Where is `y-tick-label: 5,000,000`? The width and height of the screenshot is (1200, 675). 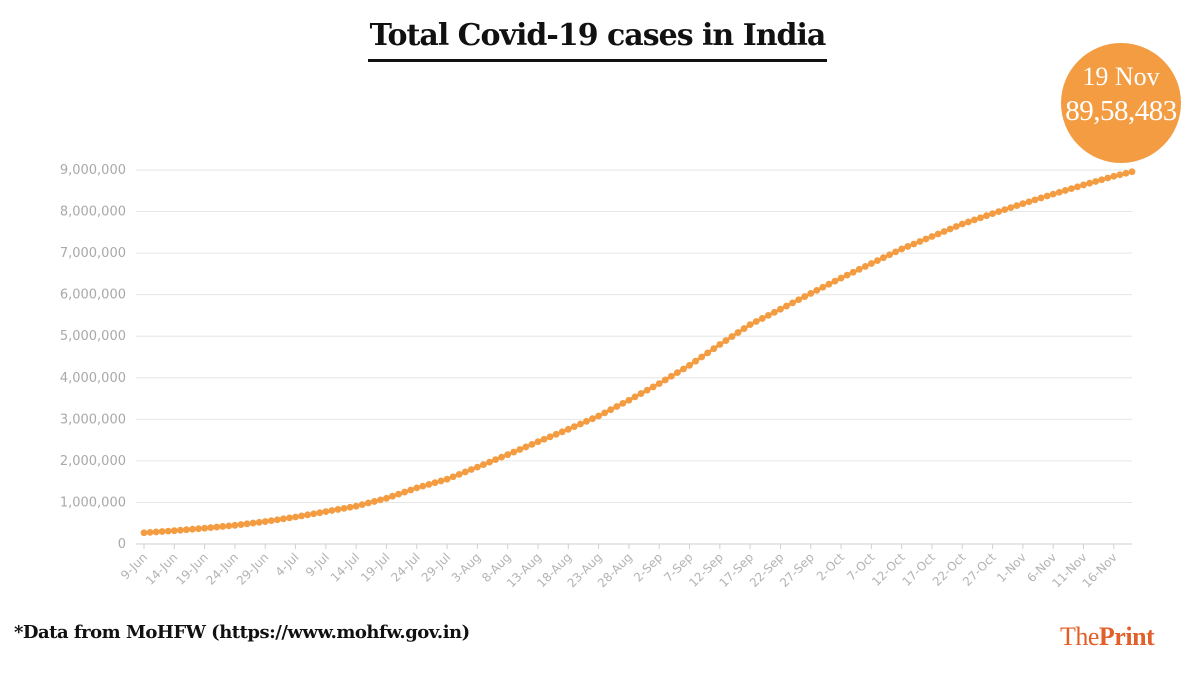
y-tick-label: 5,000,000 is located at coordinates (93, 336).